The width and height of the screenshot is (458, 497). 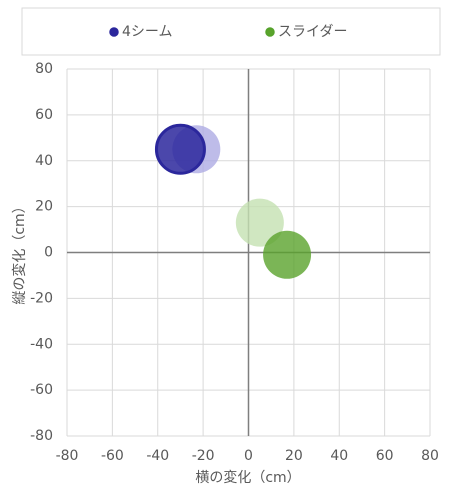 I want to click on x-tick-label: -40, so click(x=157, y=456).